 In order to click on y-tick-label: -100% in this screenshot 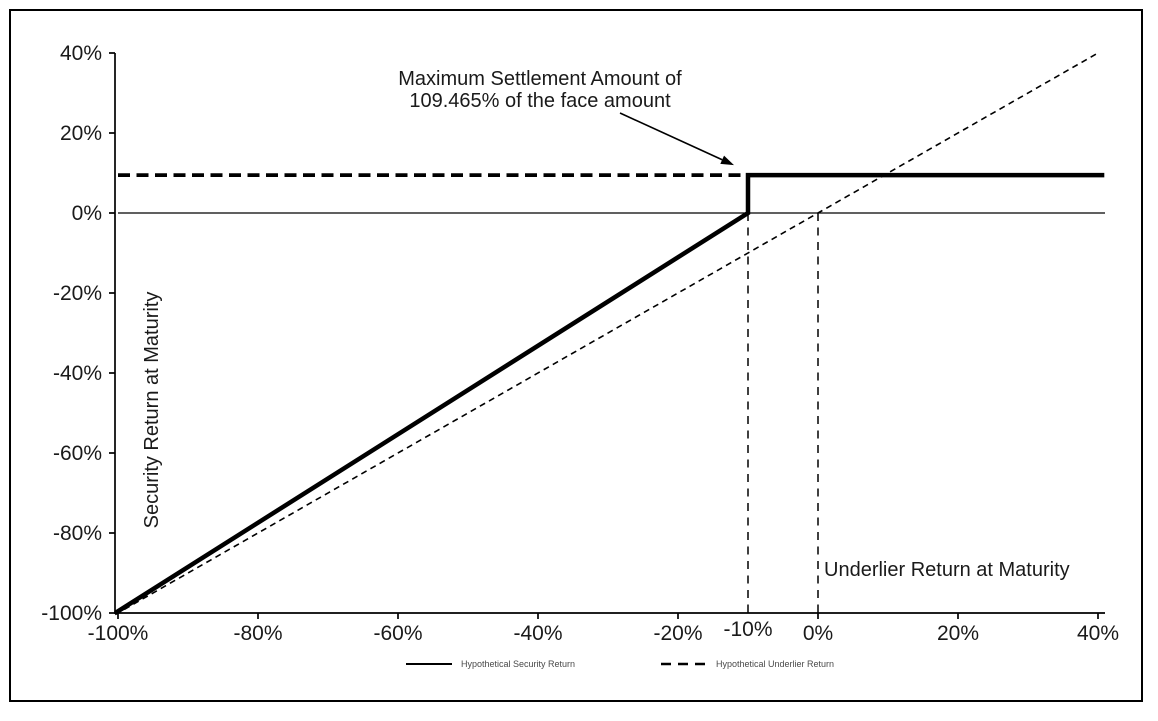, I will do `click(71, 613)`.